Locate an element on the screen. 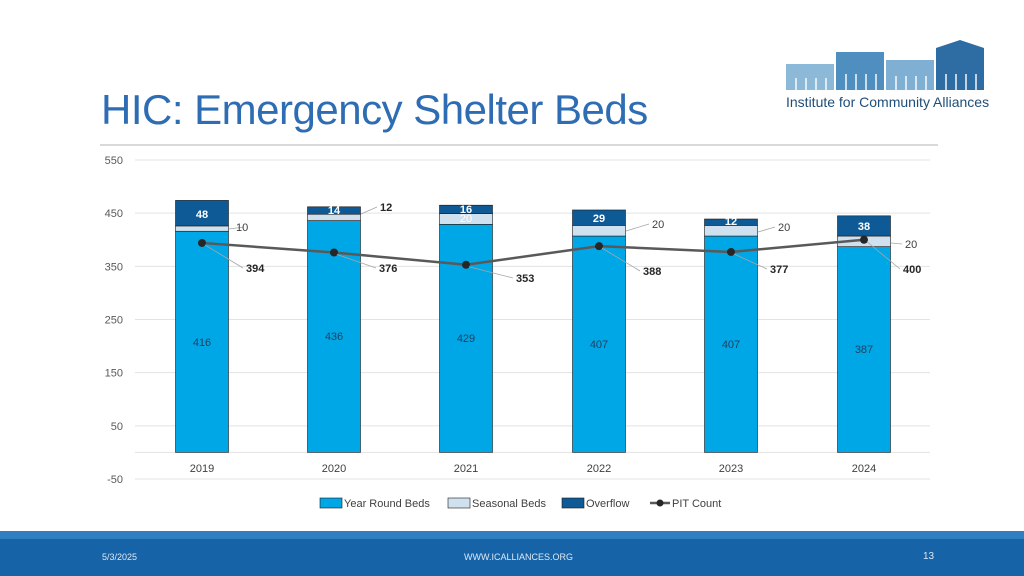  ica-logo is located at coordinates (885, 65).